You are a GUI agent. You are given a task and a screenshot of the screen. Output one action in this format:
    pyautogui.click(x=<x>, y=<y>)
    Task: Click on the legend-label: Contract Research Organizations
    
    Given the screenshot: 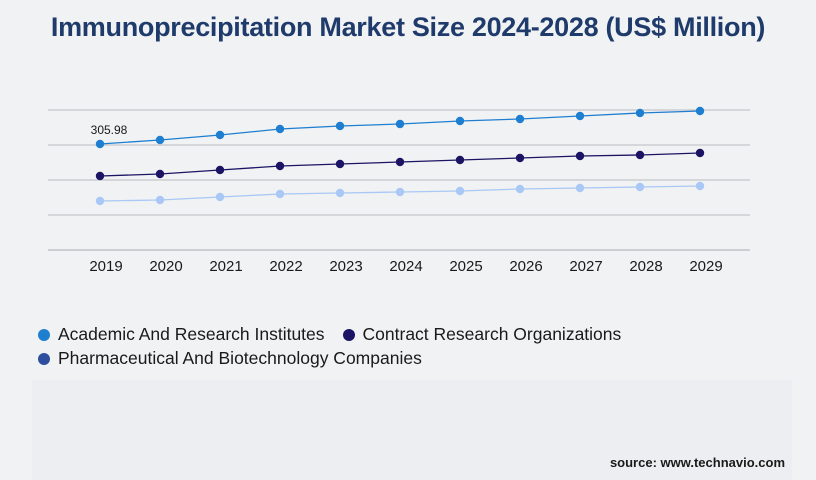 What is the action you would take?
    pyautogui.click(x=492, y=333)
    